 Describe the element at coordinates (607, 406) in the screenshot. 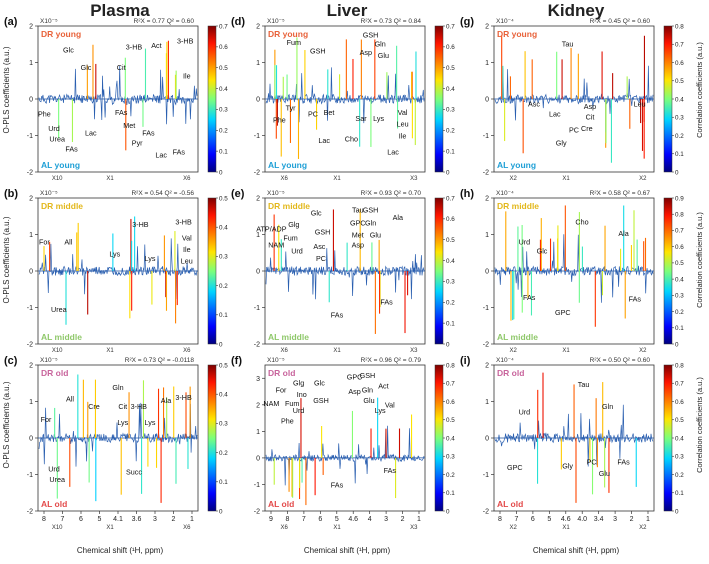

I see `metabolite-label: Gln` at that location.